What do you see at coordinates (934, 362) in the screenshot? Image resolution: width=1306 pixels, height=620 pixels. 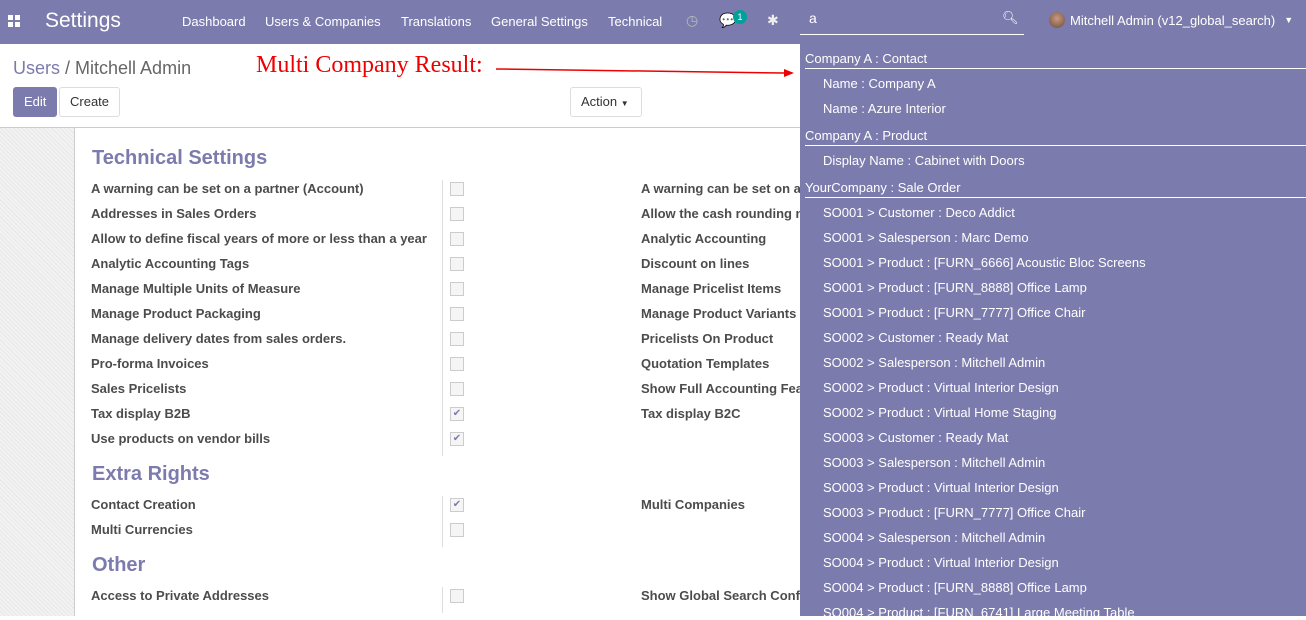 I see `result-item: SO002 > Salesperson : Mitchell Admin` at bounding box center [934, 362].